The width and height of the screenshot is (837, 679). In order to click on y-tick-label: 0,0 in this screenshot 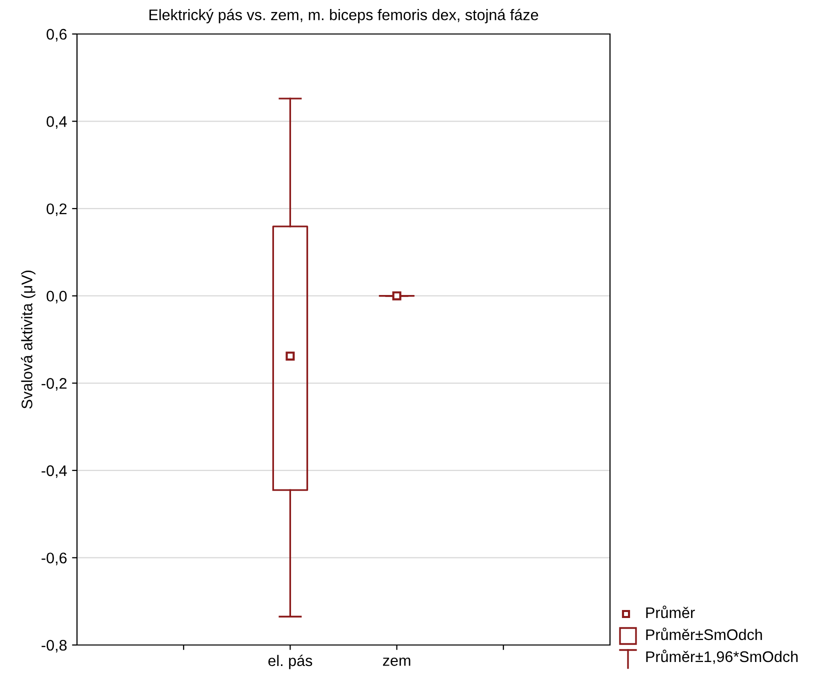, I will do `click(56, 297)`.